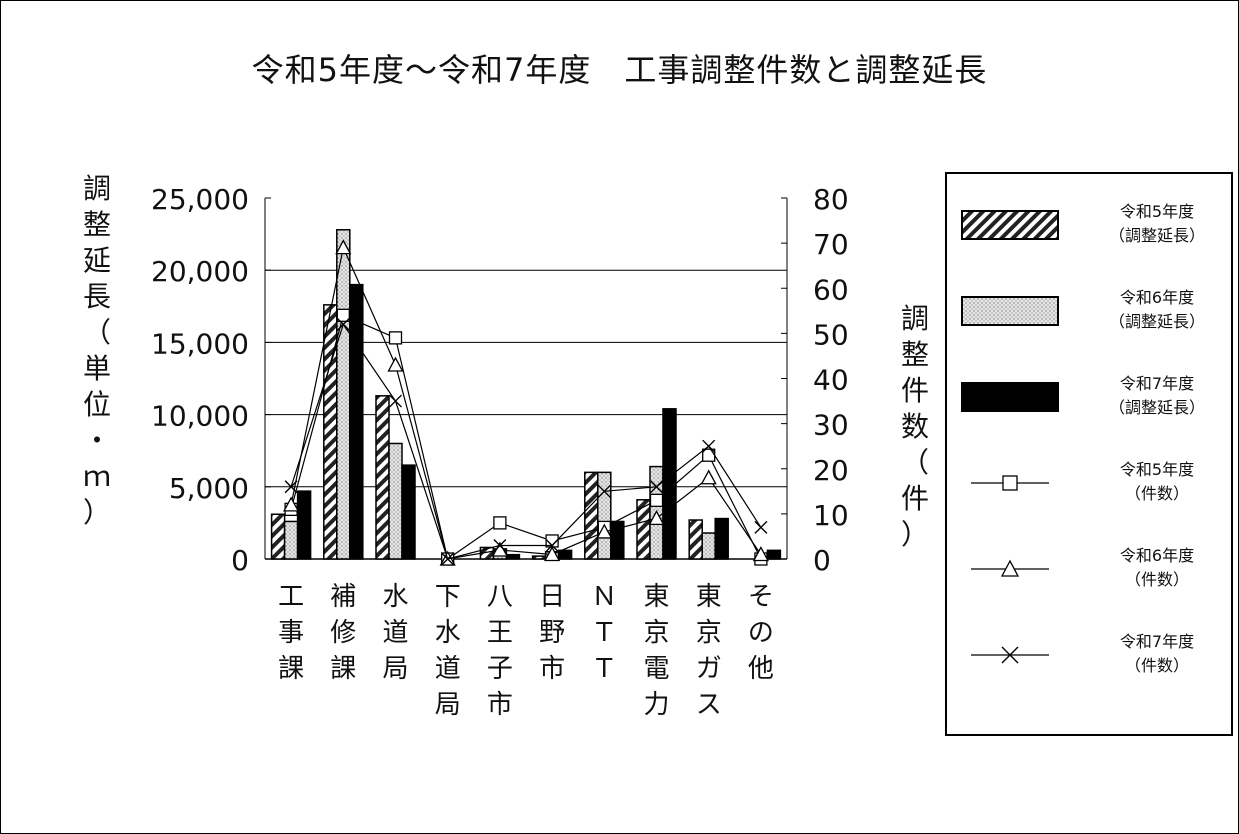 This screenshot has width=1239, height=834. I want to click on legend-label: 令和6年度 （件数）, so click(1157, 568).